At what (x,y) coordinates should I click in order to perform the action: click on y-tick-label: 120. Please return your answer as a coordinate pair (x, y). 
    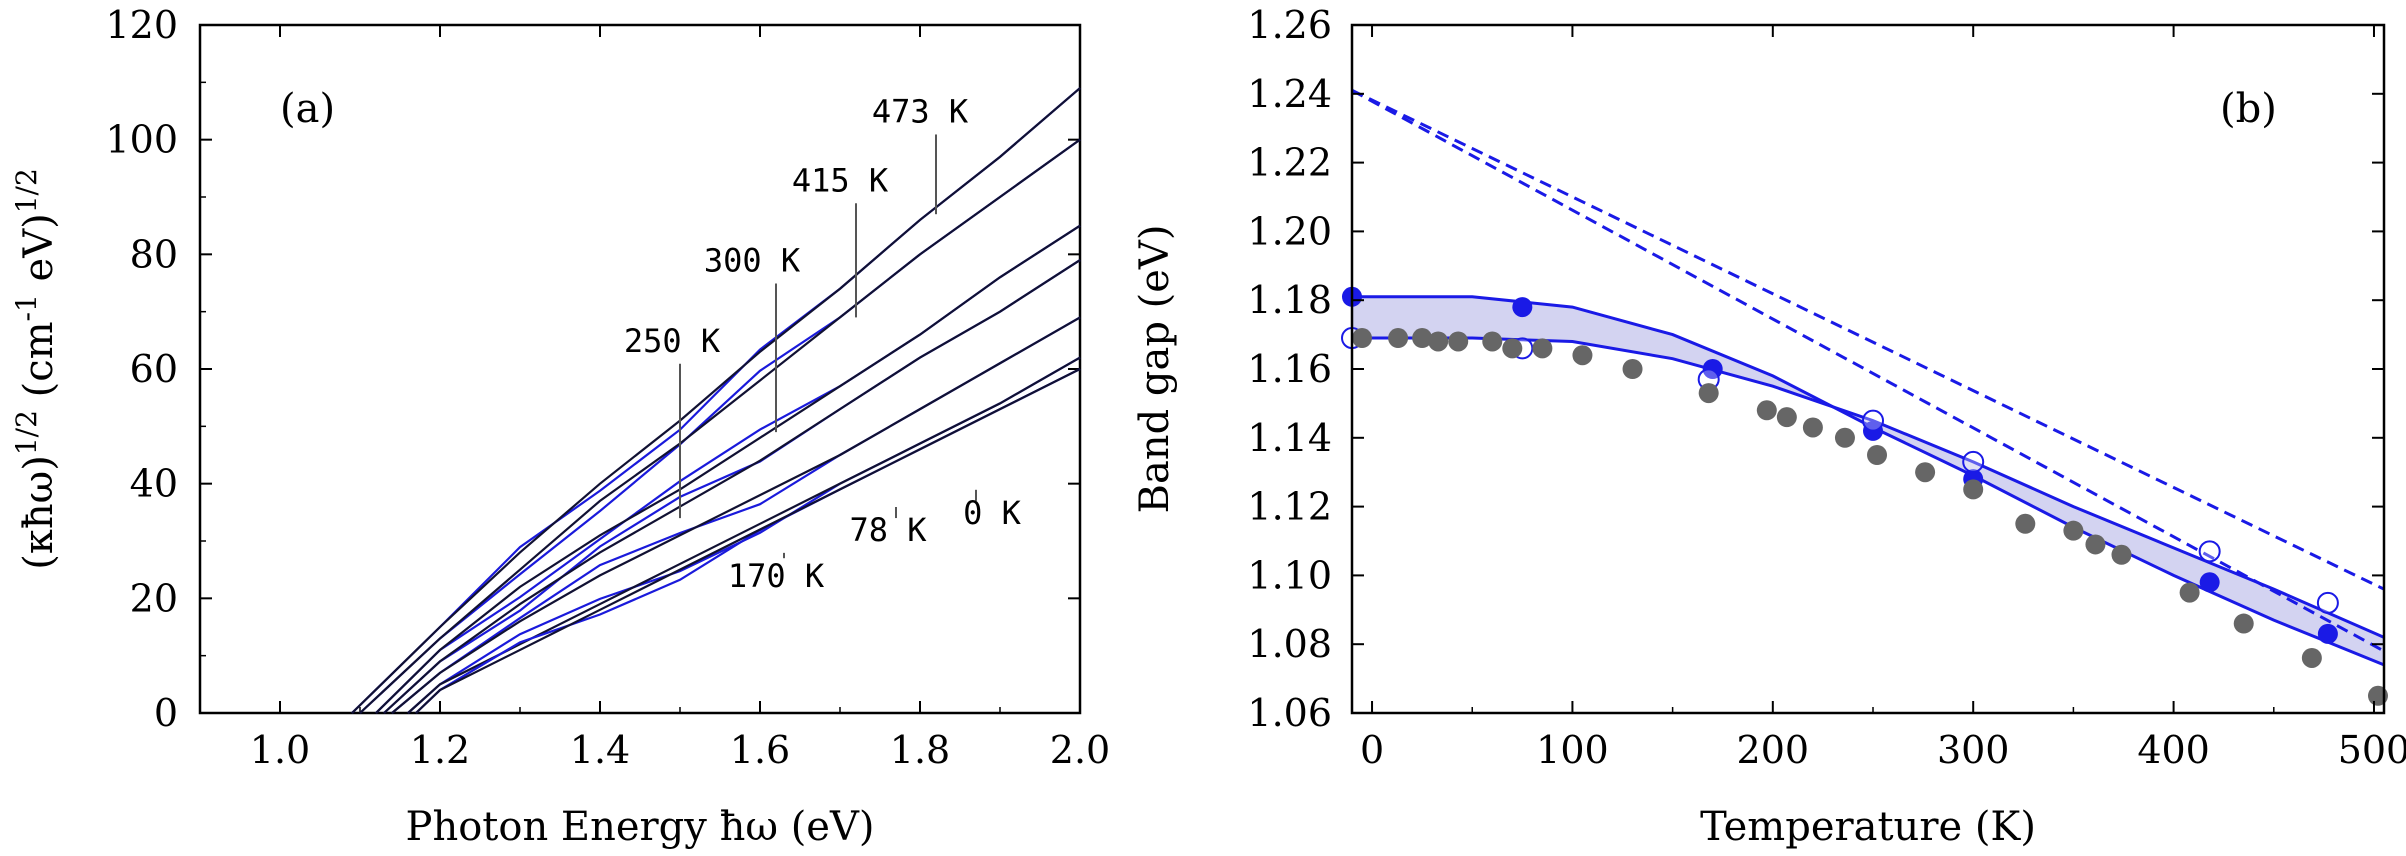
    Looking at the image, I should click on (141, 25).